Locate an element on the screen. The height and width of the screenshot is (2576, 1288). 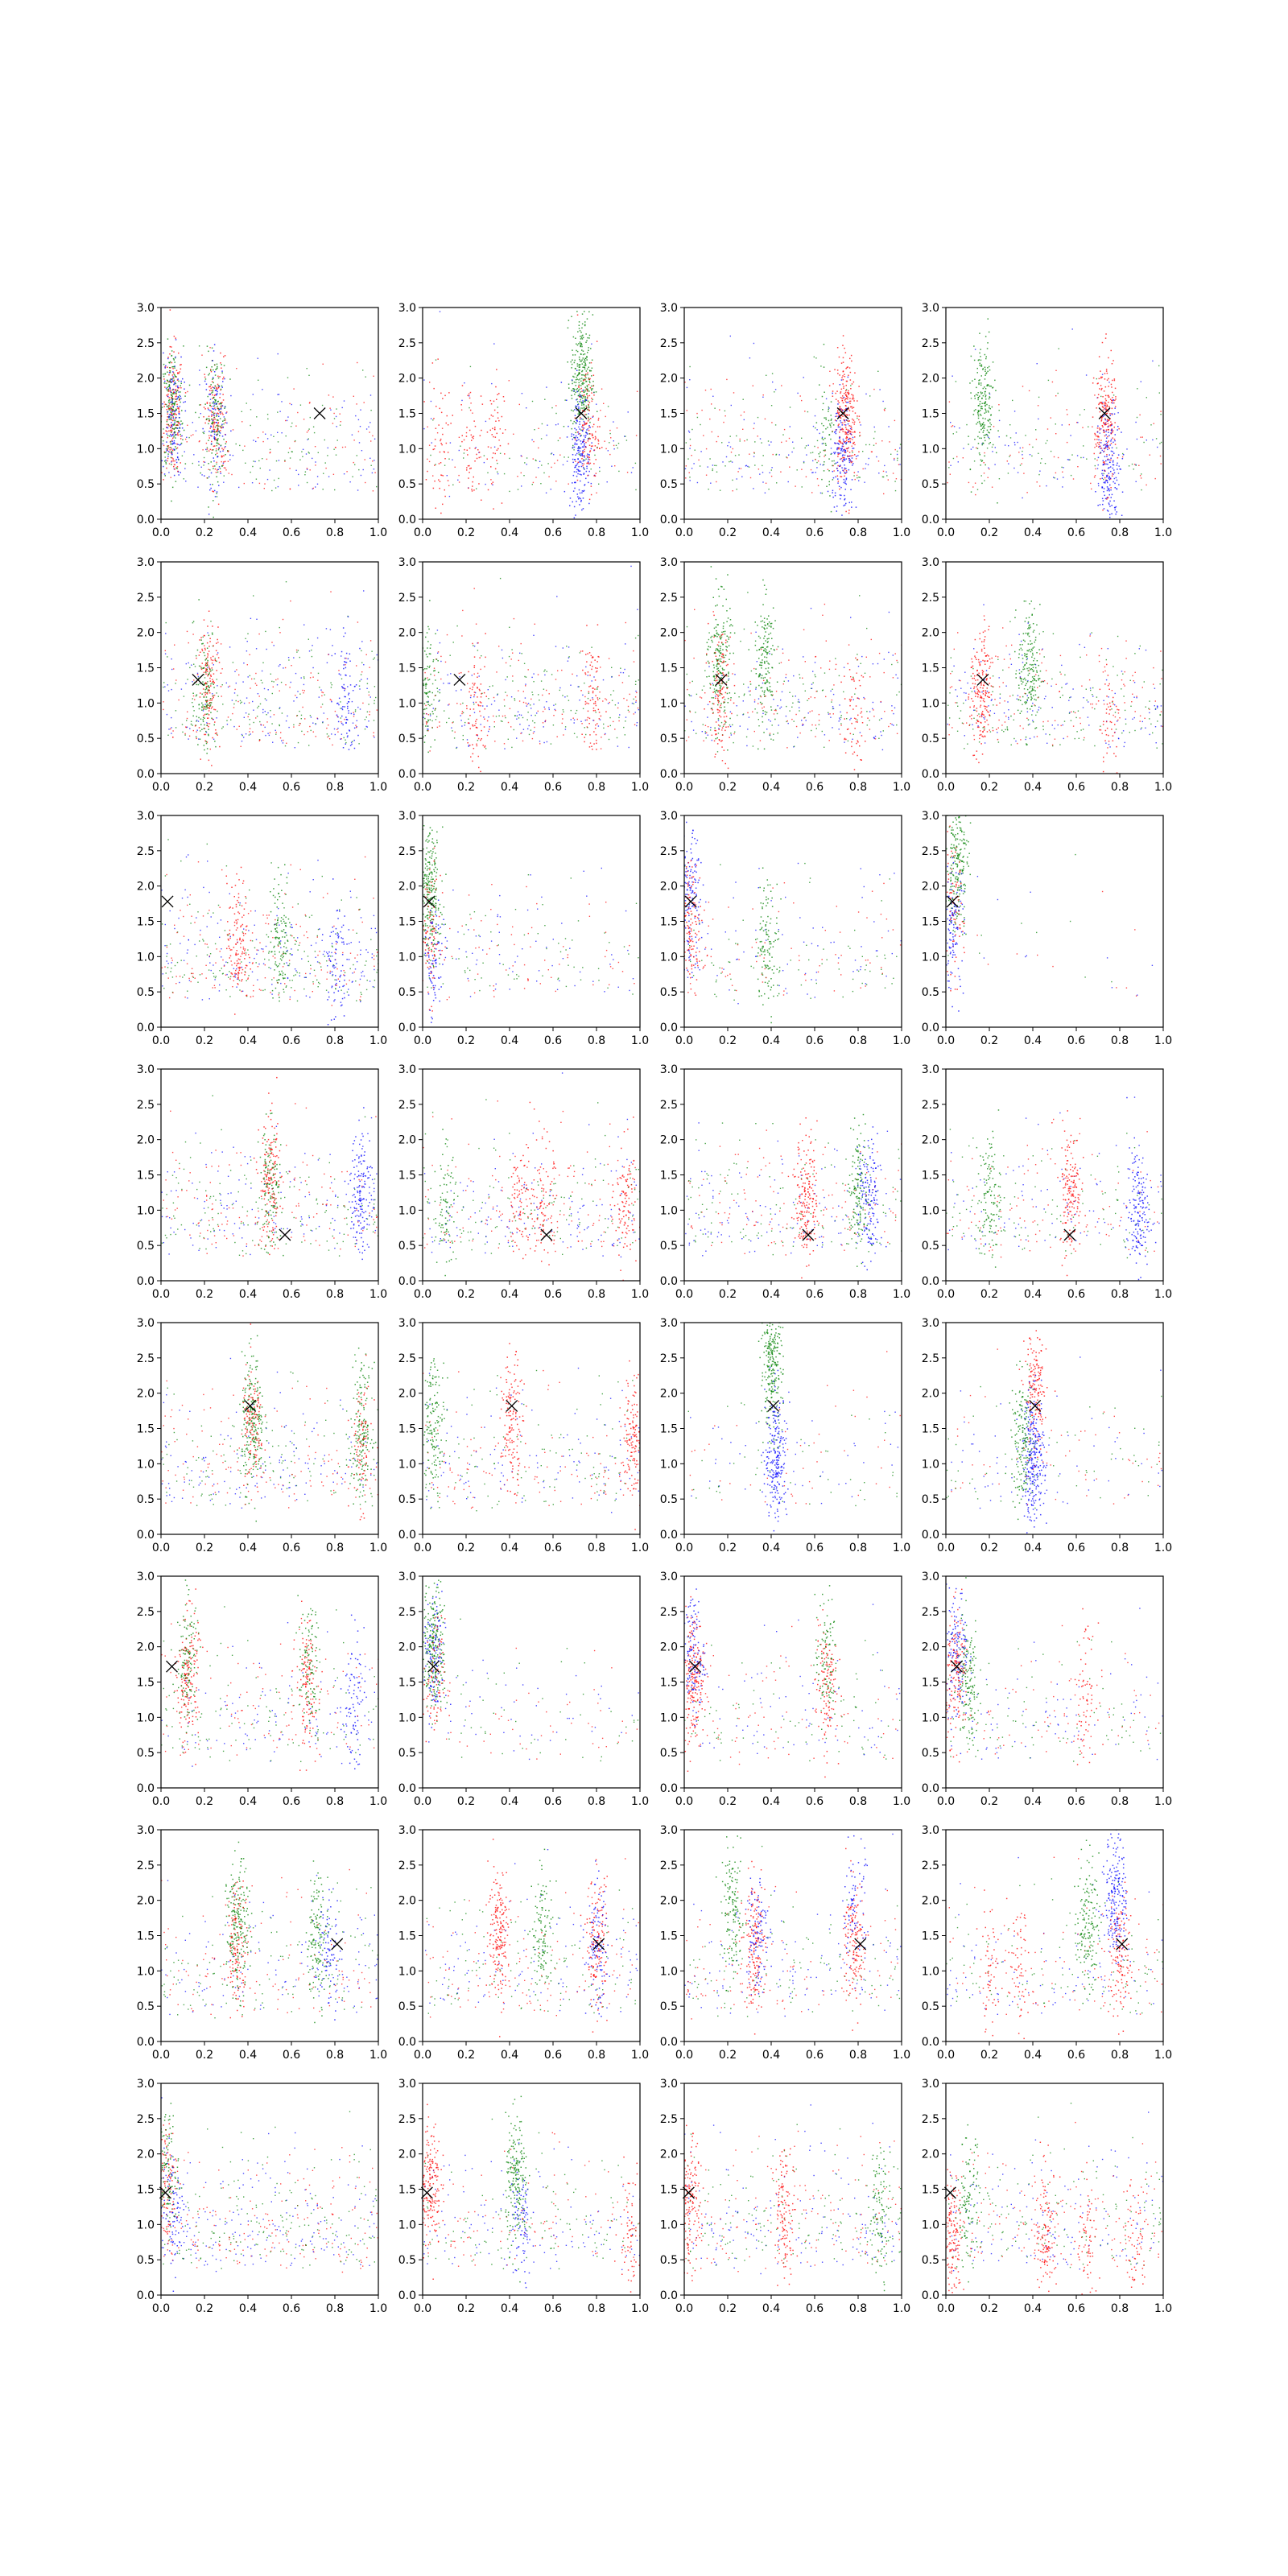
y-tick-label: 1.5 is located at coordinates (669, 414).